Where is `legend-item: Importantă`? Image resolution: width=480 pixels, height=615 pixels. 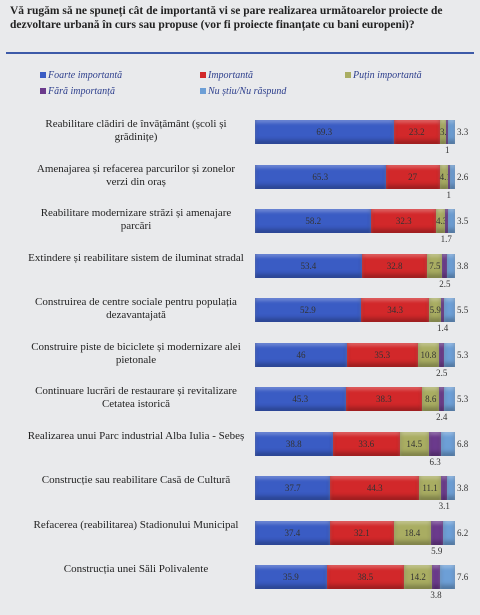
legend-item: Importantă is located at coordinates (226, 75).